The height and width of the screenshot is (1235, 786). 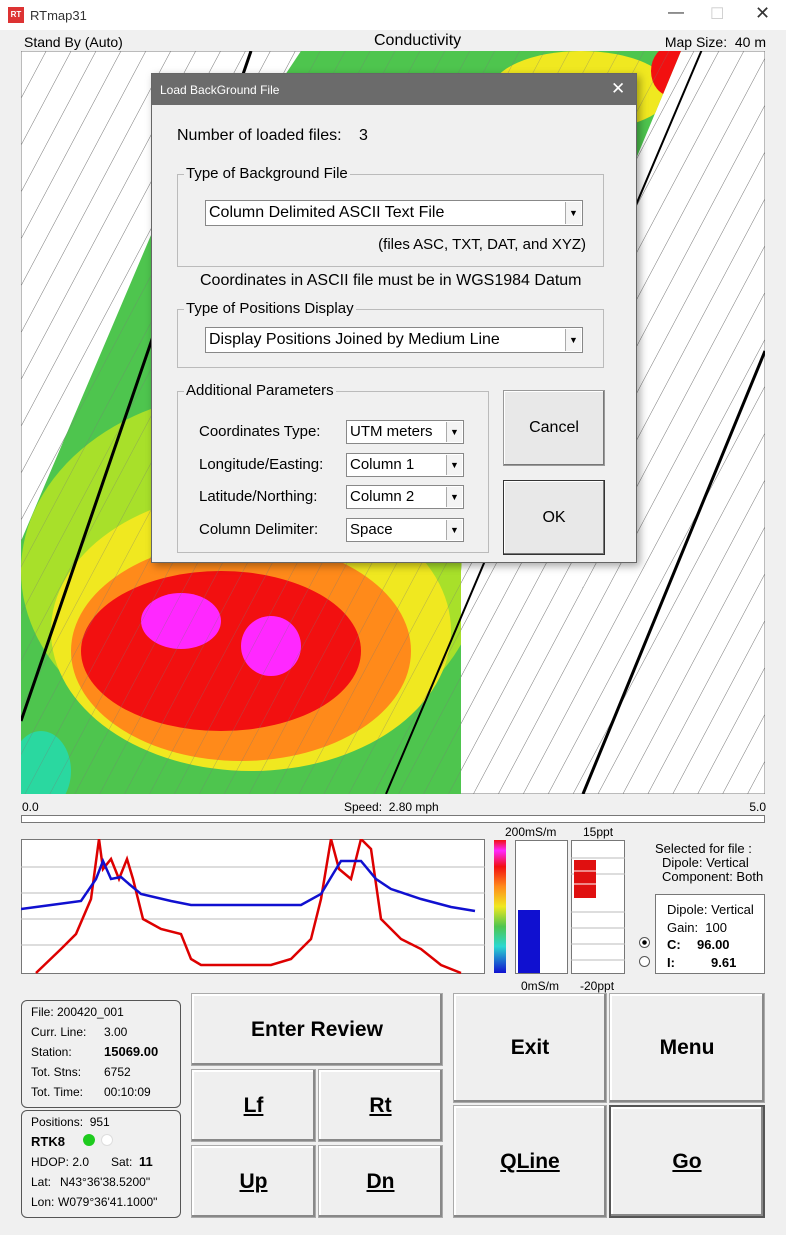 What do you see at coordinates (541, 907) in the screenshot?
I see `conductivity-bar-box` at bounding box center [541, 907].